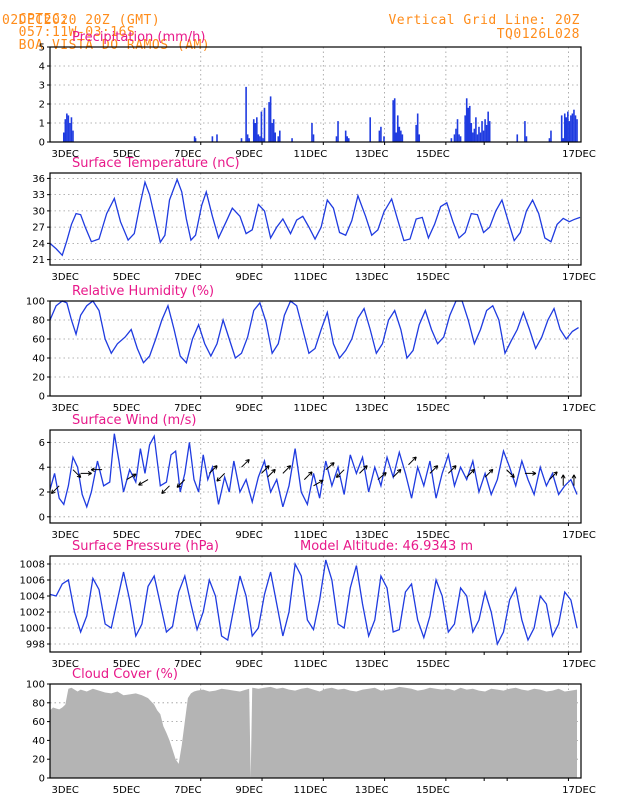 This screenshot has width=618, height=800. What do you see at coordinates (314, 332) in the screenshot?
I see `rh-series-line` at bounding box center [314, 332].